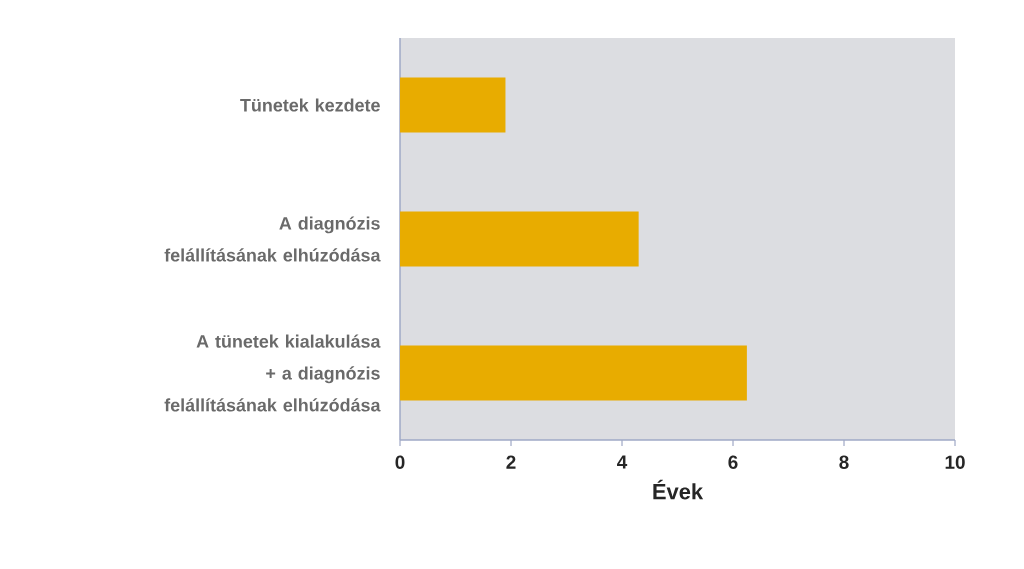  What do you see at coordinates (400, 462) in the screenshot?
I see `x-tick-label: 0` at bounding box center [400, 462].